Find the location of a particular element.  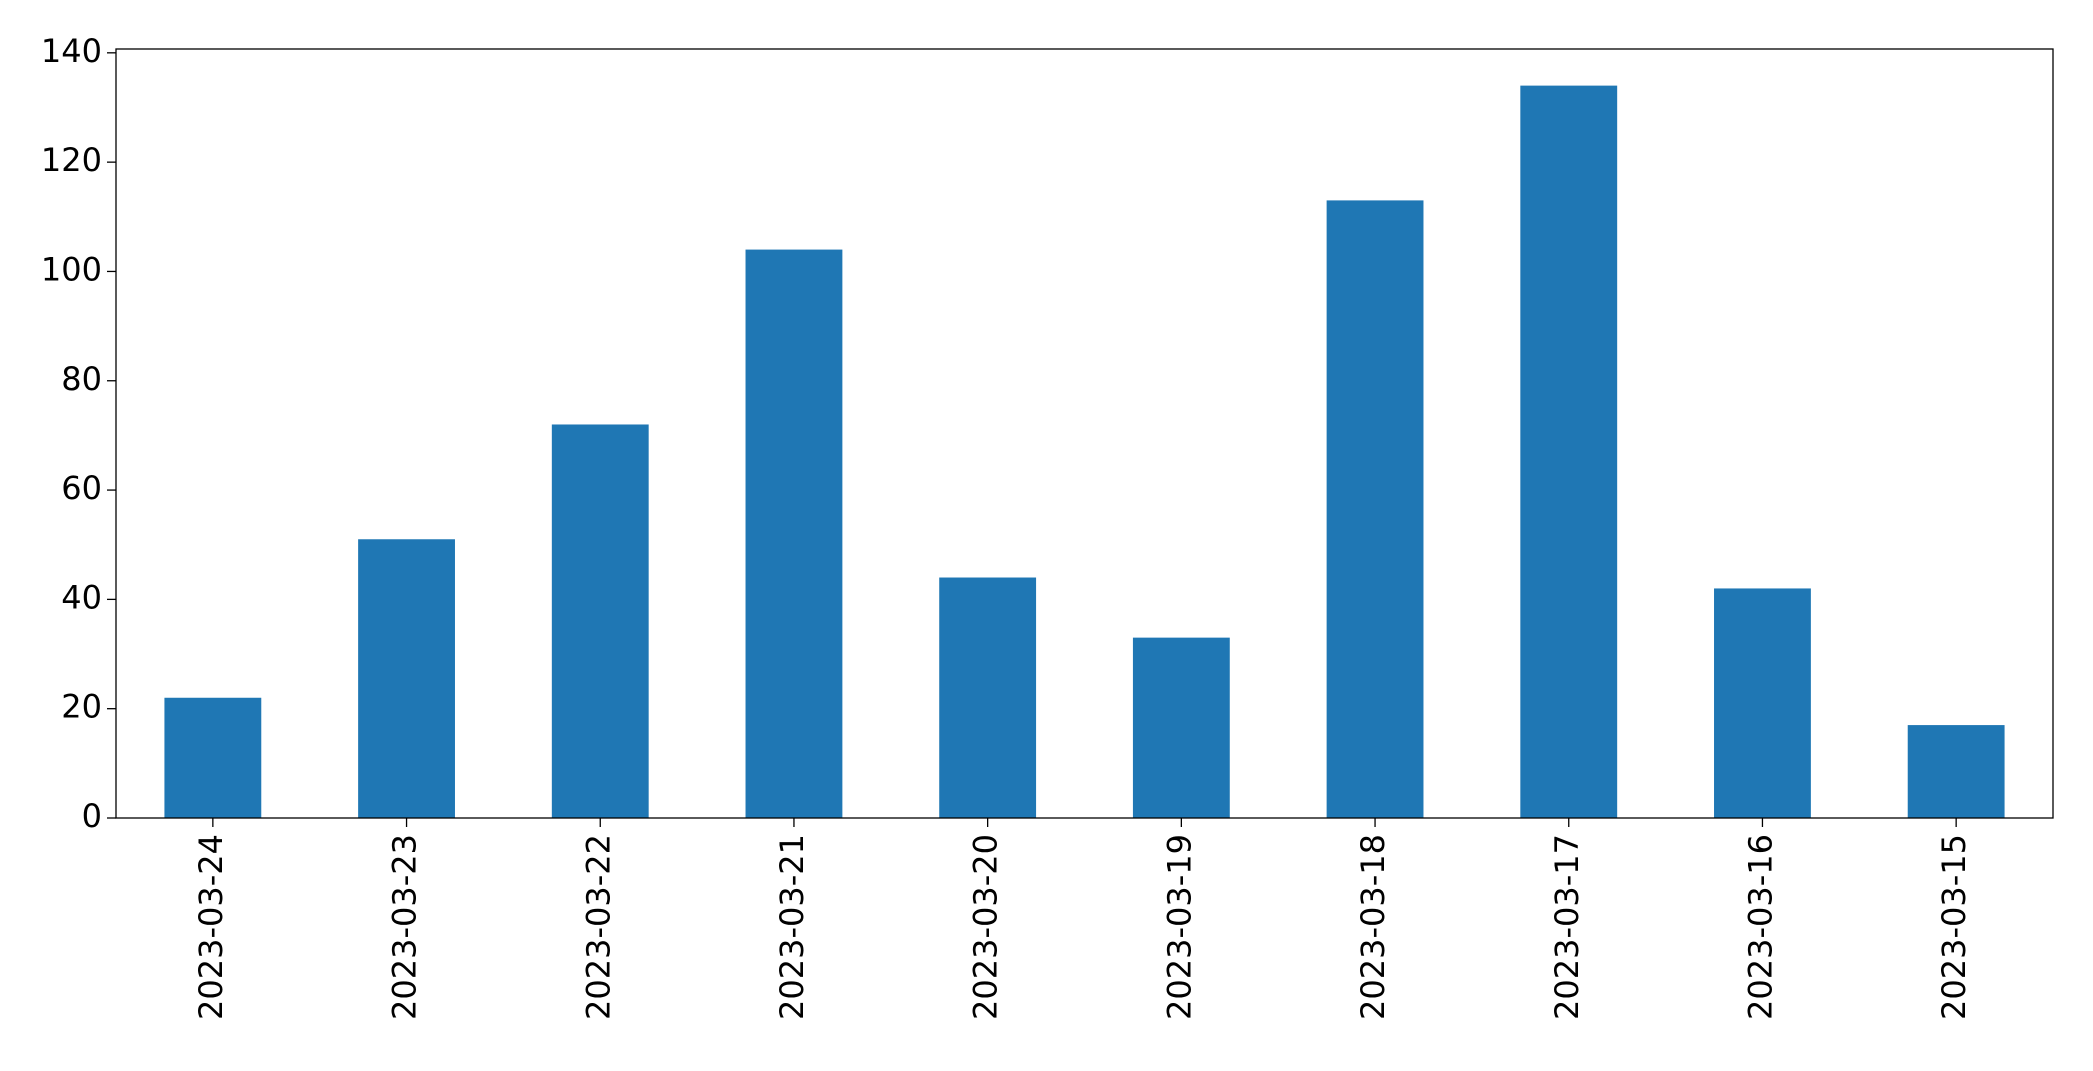

x-tick-label: 2023-03-19 is located at coordinates (1179, 927).